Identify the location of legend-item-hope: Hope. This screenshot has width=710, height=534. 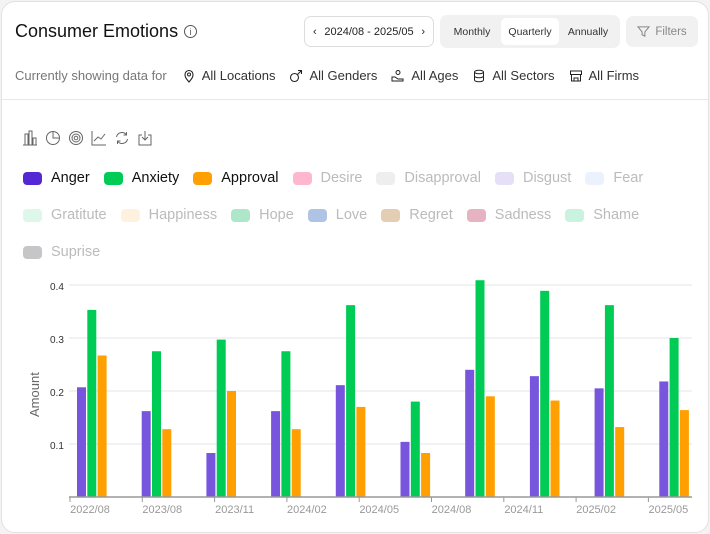
(262, 215).